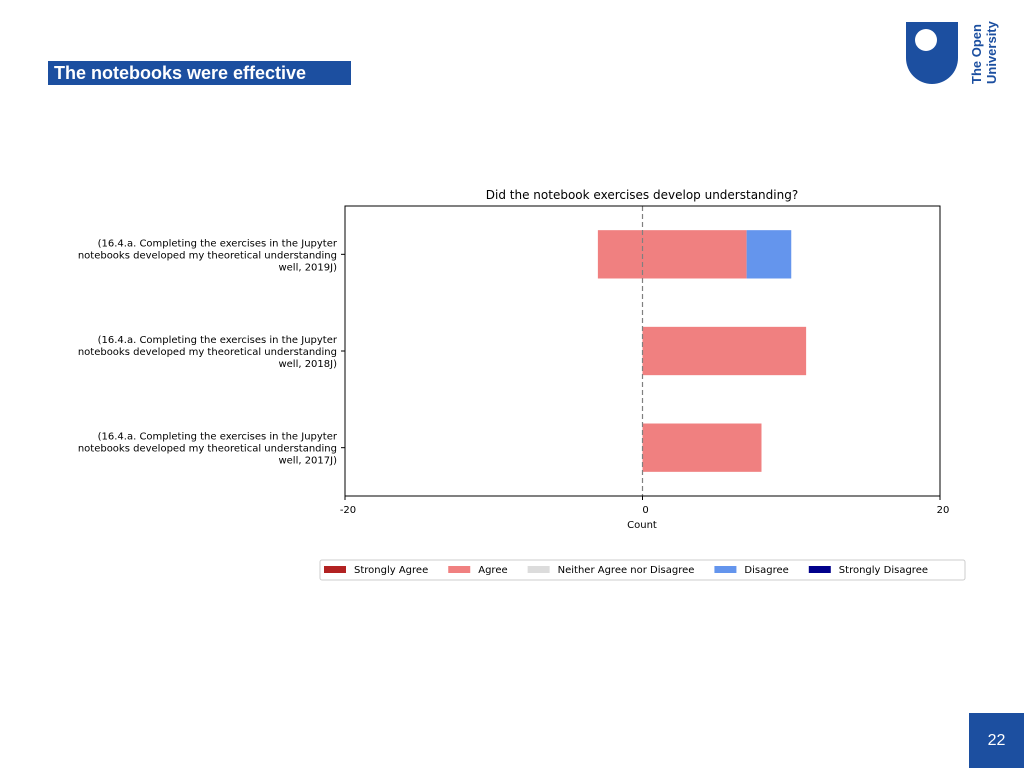  Describe the element at coordinates (391, 570) in the screenshot. I see `legend-label: Strongly Agree` at that location.